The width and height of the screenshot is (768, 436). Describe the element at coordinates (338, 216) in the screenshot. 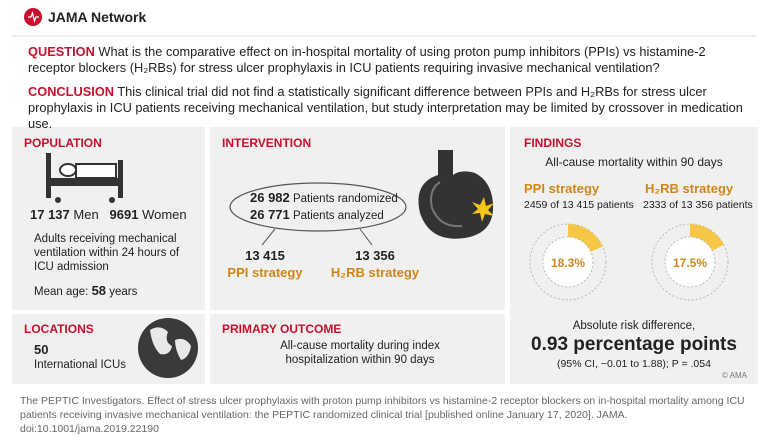

I see `analyzed-label: Patients analyzed` at that location.